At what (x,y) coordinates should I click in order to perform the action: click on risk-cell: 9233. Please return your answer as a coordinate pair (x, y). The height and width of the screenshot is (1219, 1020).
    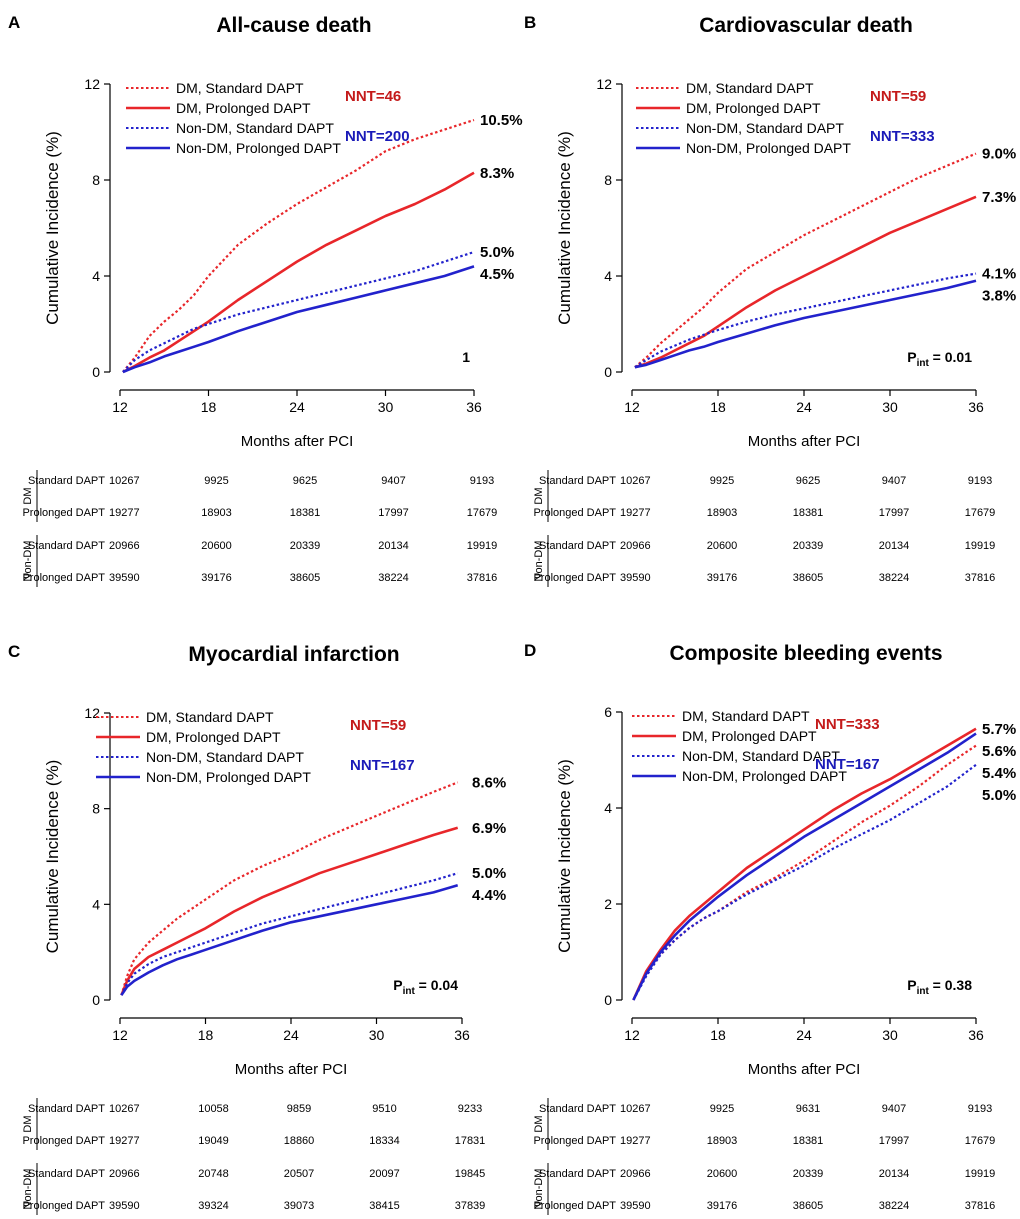
    Looking at the image, I should click on (470, 1109).